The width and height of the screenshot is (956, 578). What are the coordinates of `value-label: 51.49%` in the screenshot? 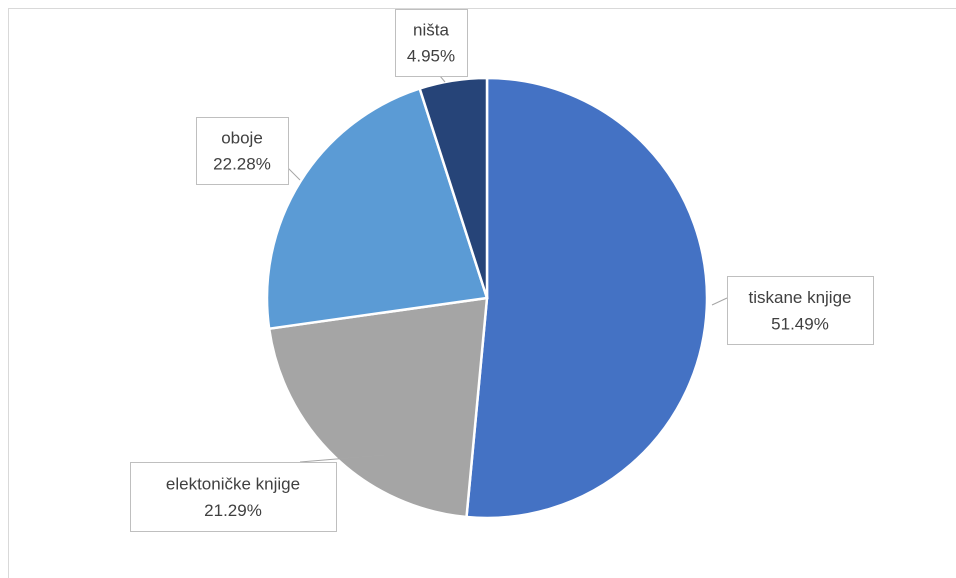 It's located at (800, 323).